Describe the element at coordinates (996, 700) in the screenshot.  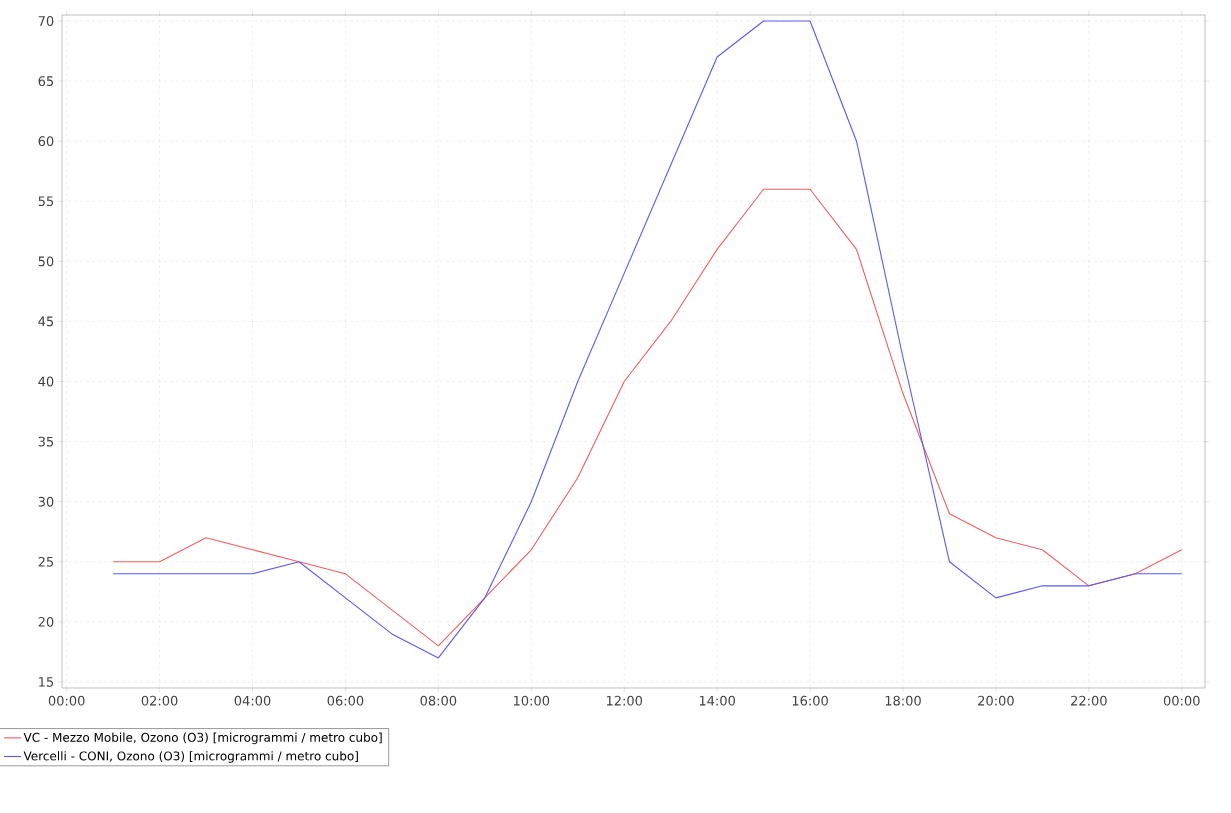
I see `x-tick-label: 20:00` at that location.